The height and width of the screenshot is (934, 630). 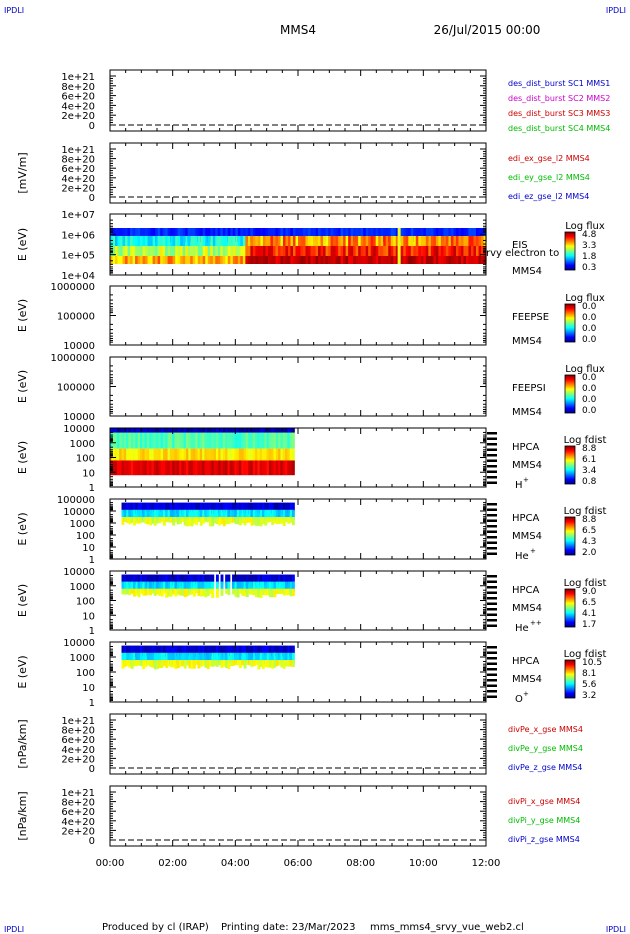 I want to click on overflow-label: rvy electron to, so click(x=522, y=253).